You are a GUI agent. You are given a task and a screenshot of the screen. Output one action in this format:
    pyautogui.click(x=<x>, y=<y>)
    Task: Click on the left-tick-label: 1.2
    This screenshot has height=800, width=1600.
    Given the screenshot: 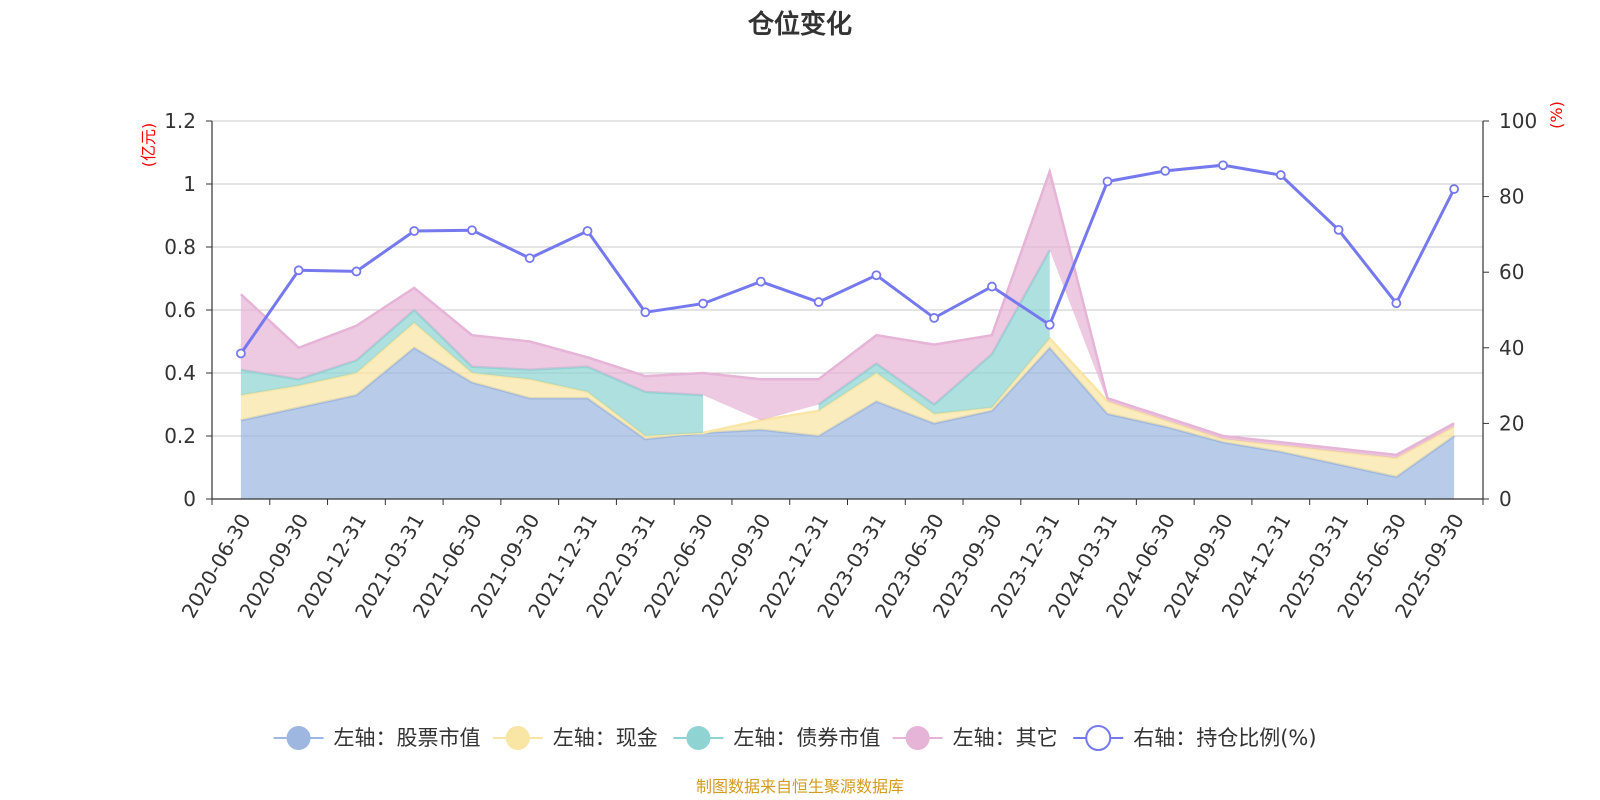 What is the action you would take?
    pyautogui.click(x=180, y=121)
    